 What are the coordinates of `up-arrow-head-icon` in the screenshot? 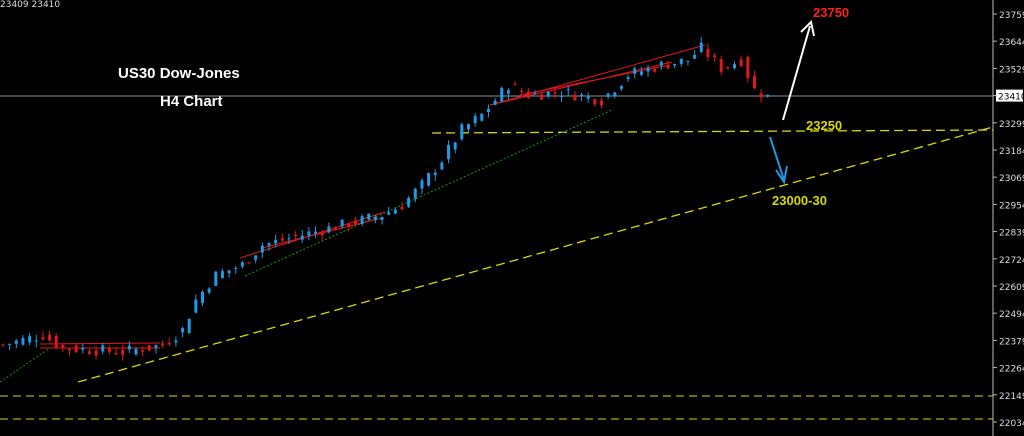 It's located at (807, 28).